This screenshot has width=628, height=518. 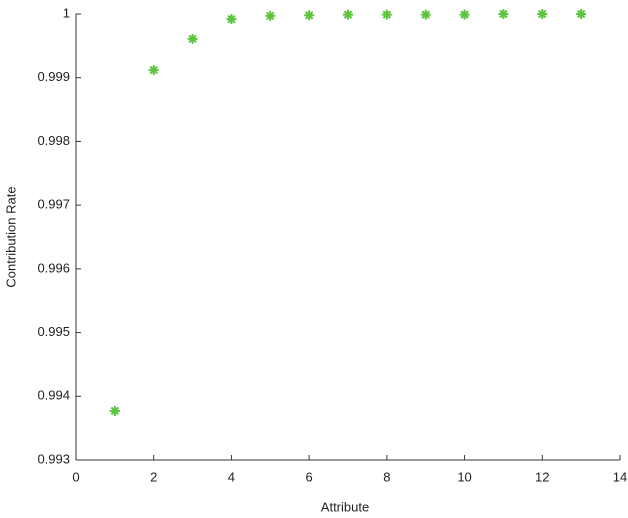 What do you see at coordinates (53, 331) in the screenshot?
I see `y-tick-label: 0.995` at bounding box center [53, 331].